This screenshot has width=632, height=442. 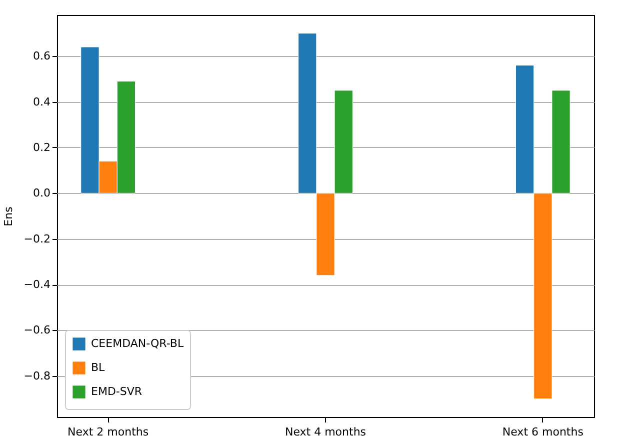 What do you see at coordinates (543, 432) in the screenshot?
I see `x-tick-label: Next 6 months` at bounding box center [543, 432].